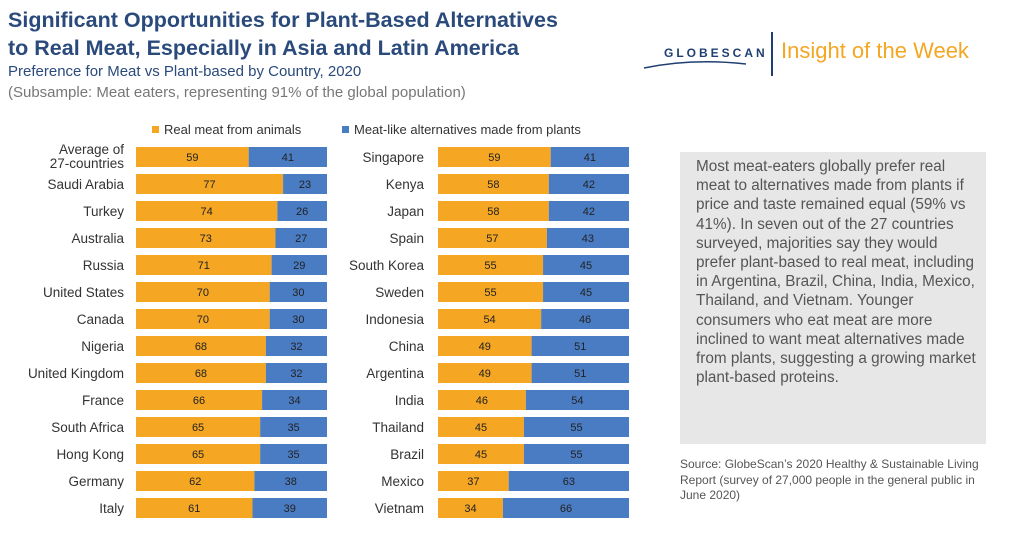 The height and width of the screenshot is (536, 1024). I want to click on data-label-meat: 71, so click(204, 266).